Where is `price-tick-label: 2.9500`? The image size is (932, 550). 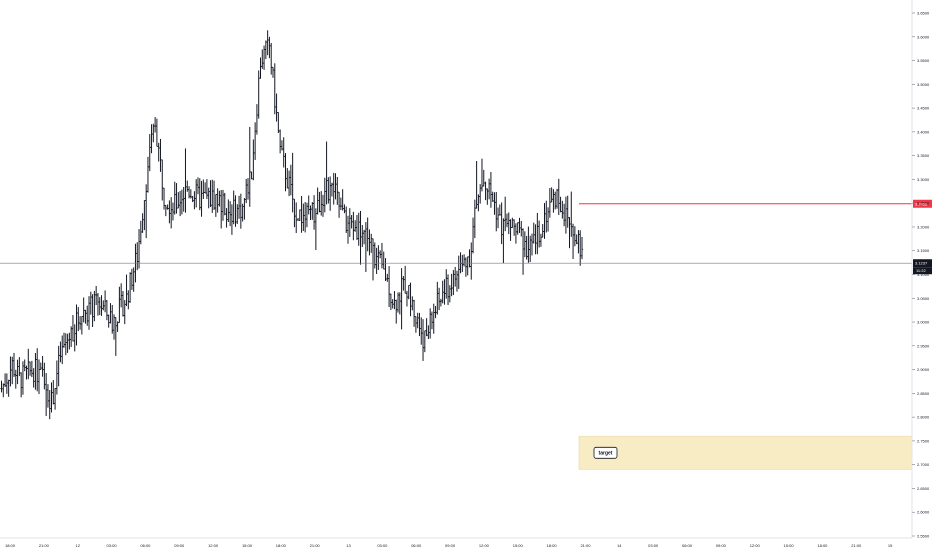
price-tick-label: 2.9500 is located at coordinates (923, 345).